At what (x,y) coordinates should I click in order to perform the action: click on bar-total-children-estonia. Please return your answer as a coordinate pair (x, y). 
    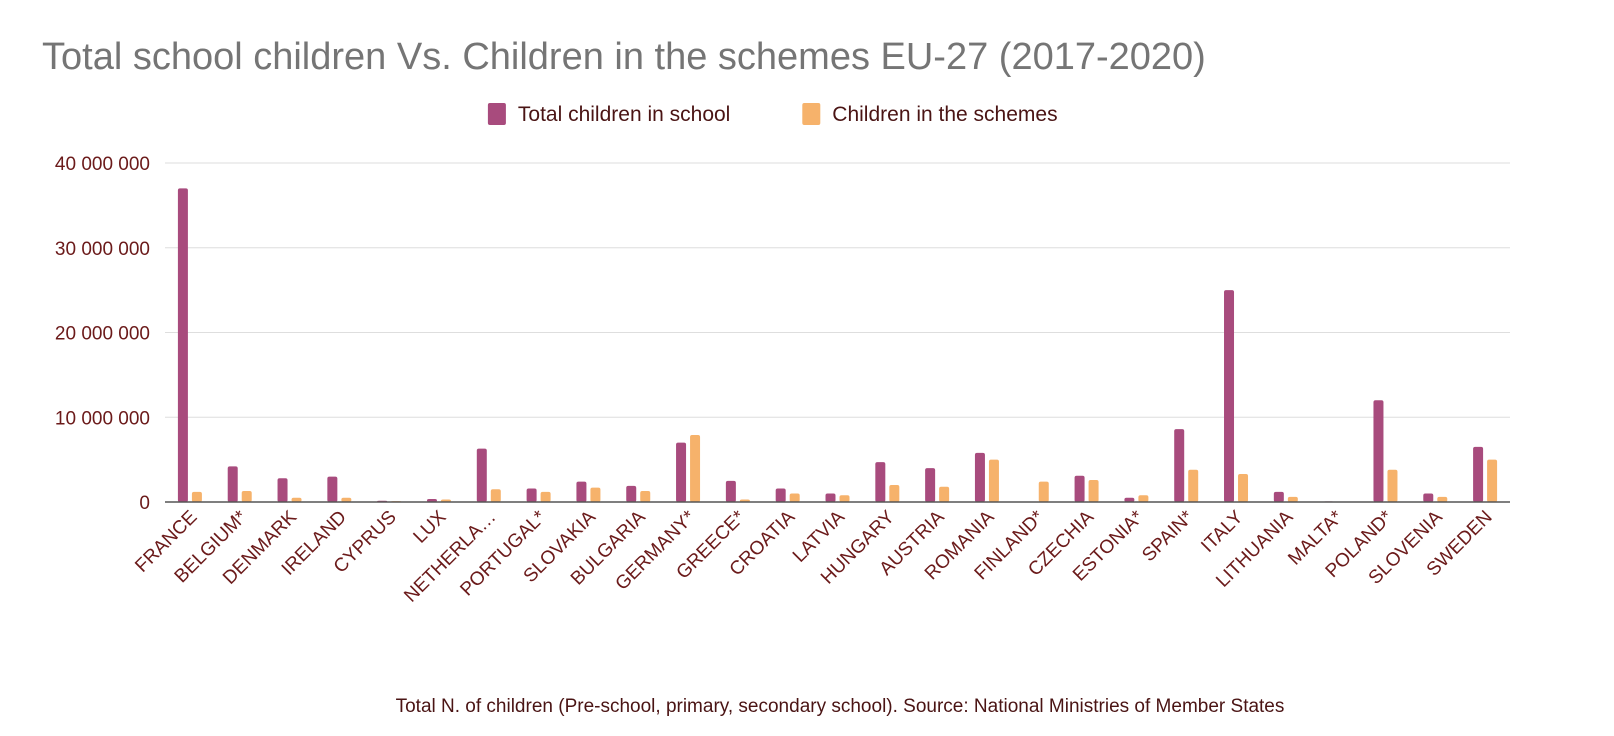
    Looking at the image, I should click on (1129, 499).